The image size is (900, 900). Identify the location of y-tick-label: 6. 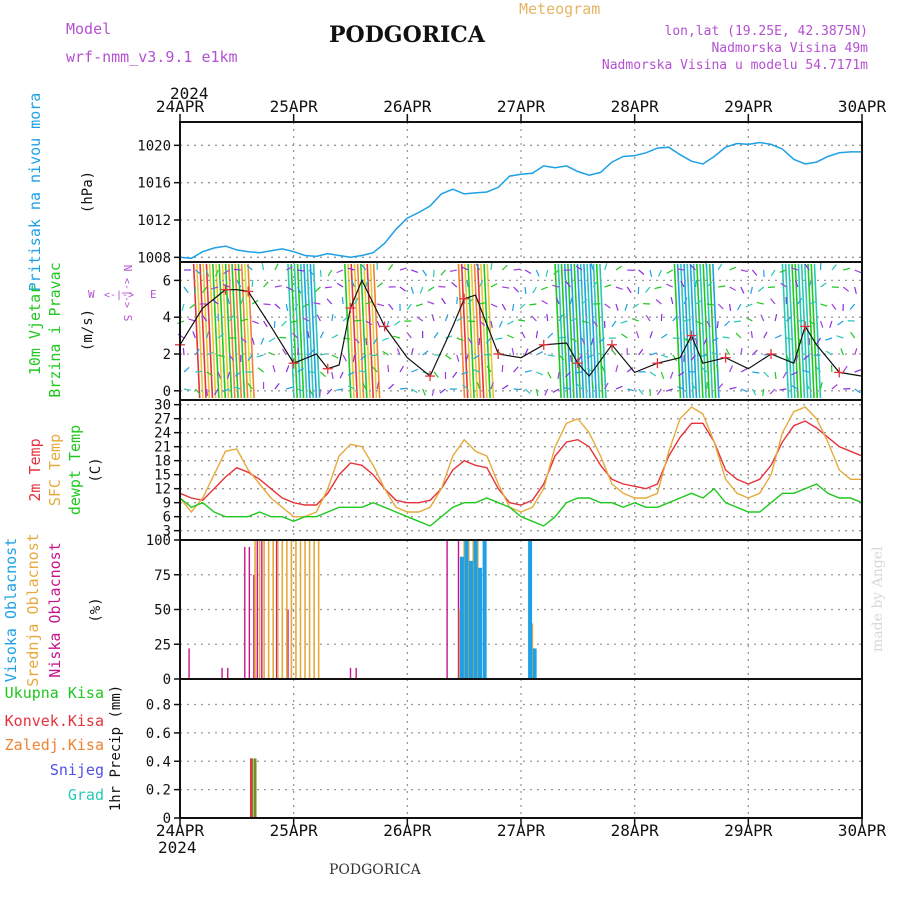
(167, 518).